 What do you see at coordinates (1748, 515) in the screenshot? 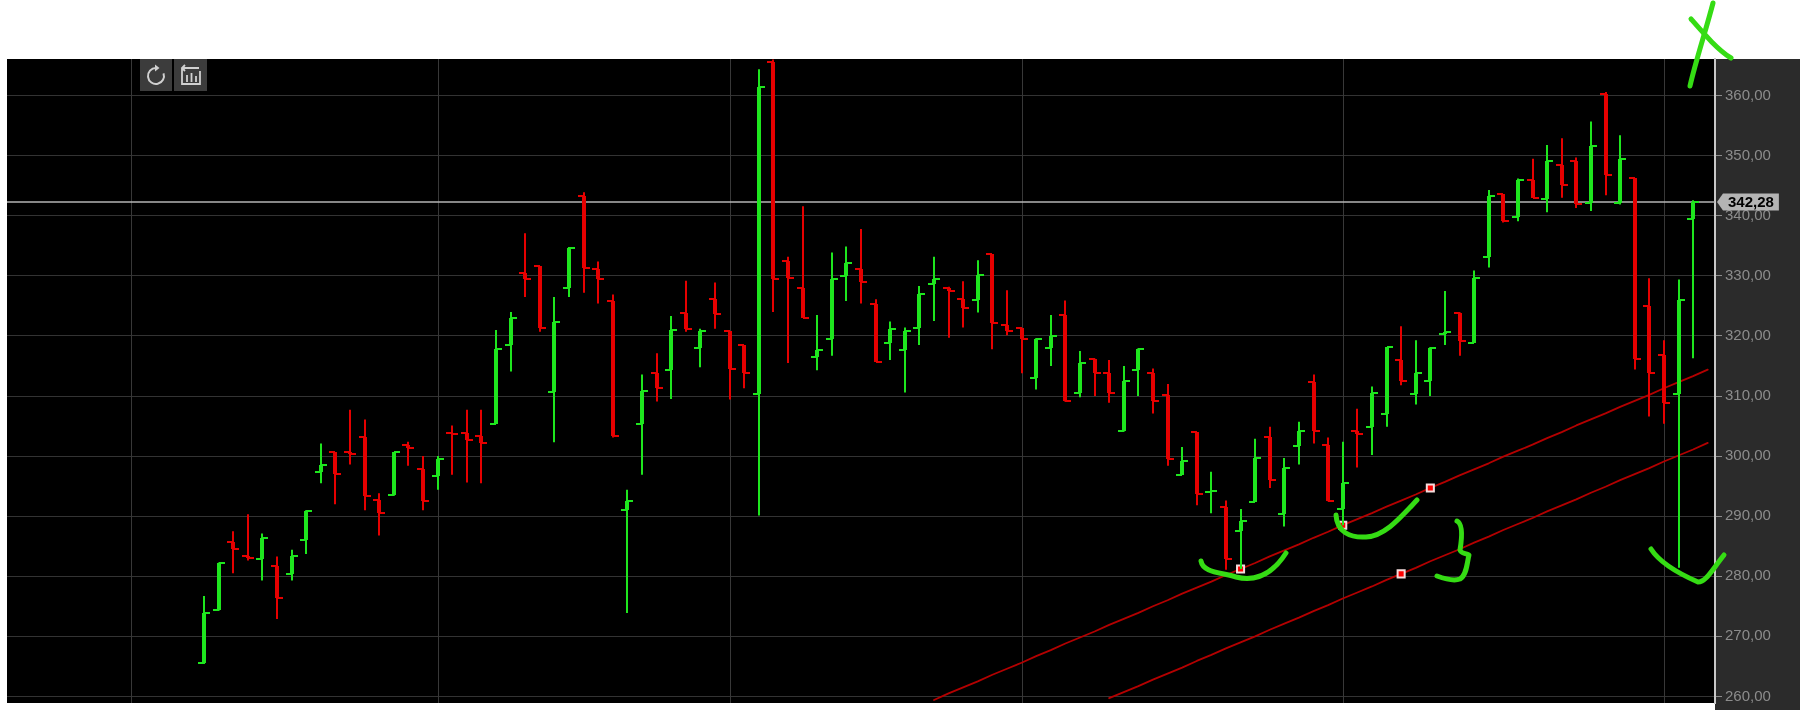
I see `y-tick-label: 290,00` at bounding box center [1748, 515].